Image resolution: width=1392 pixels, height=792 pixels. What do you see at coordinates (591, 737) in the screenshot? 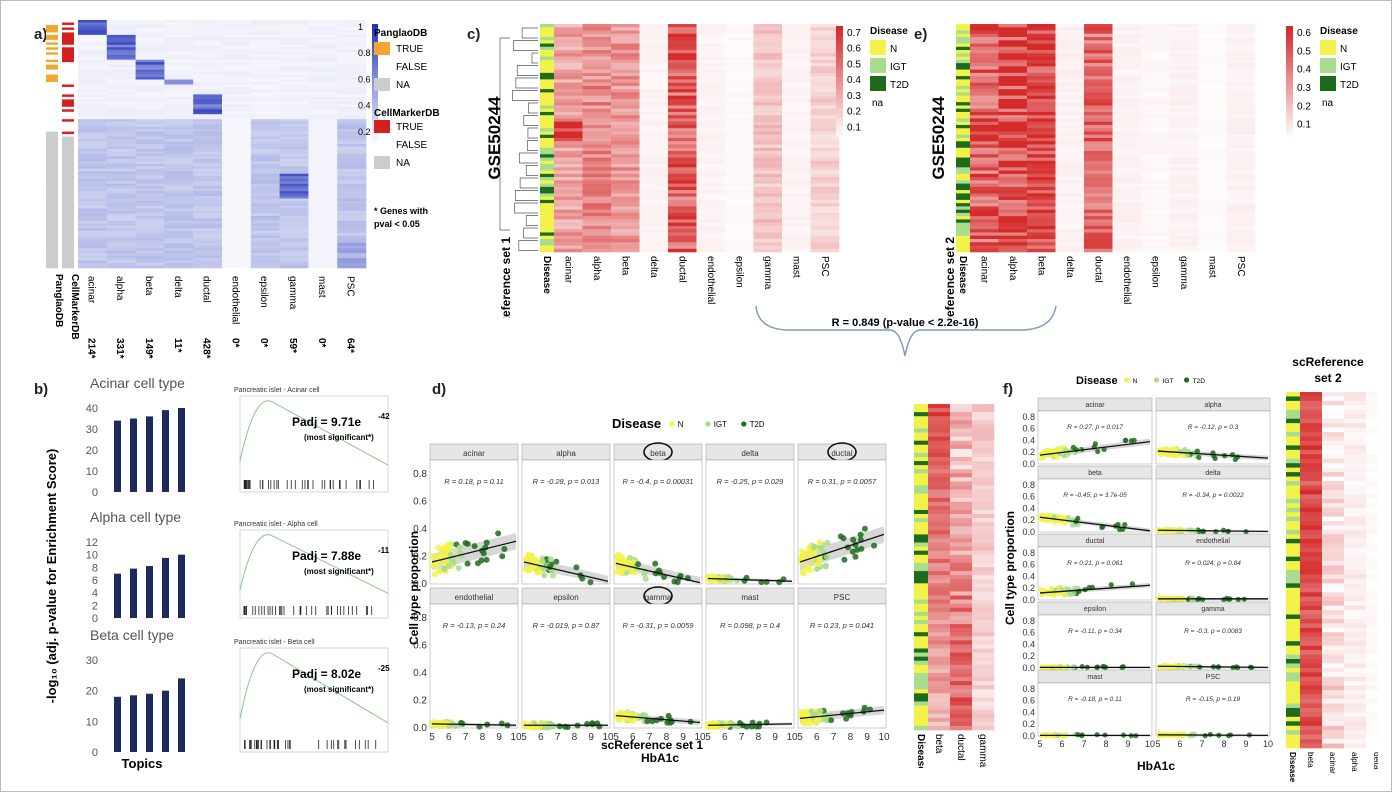
I see `xtick: 9` at bounding box center [591, 737].